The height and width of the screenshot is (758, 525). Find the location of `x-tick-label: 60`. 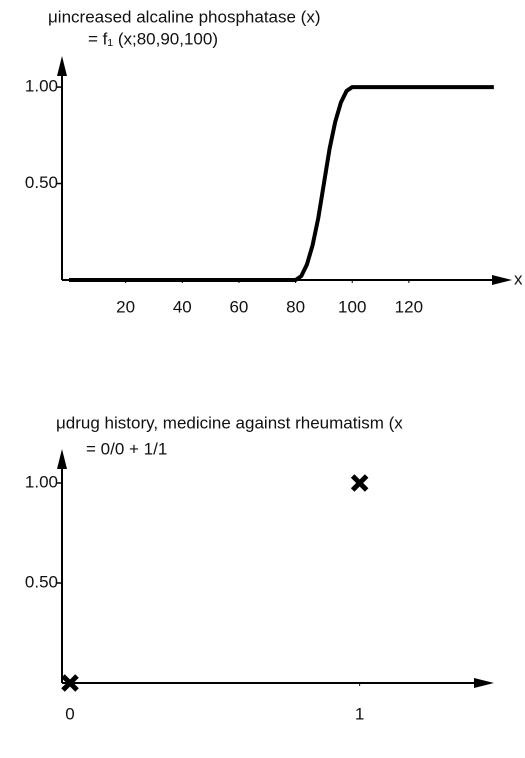

x-tick-label: 60 is located at coordinates (238, 306).